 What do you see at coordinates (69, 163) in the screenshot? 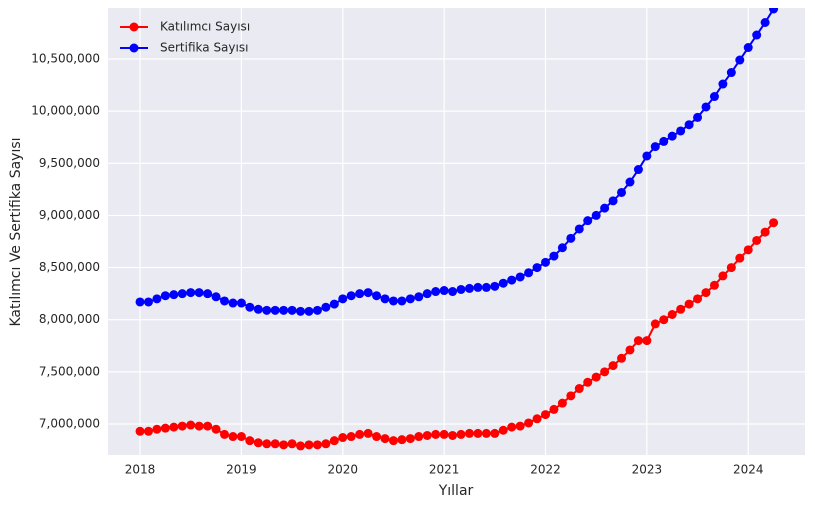
I see `y-tick-label: 9,500,000` at bounding box center [69, 163].